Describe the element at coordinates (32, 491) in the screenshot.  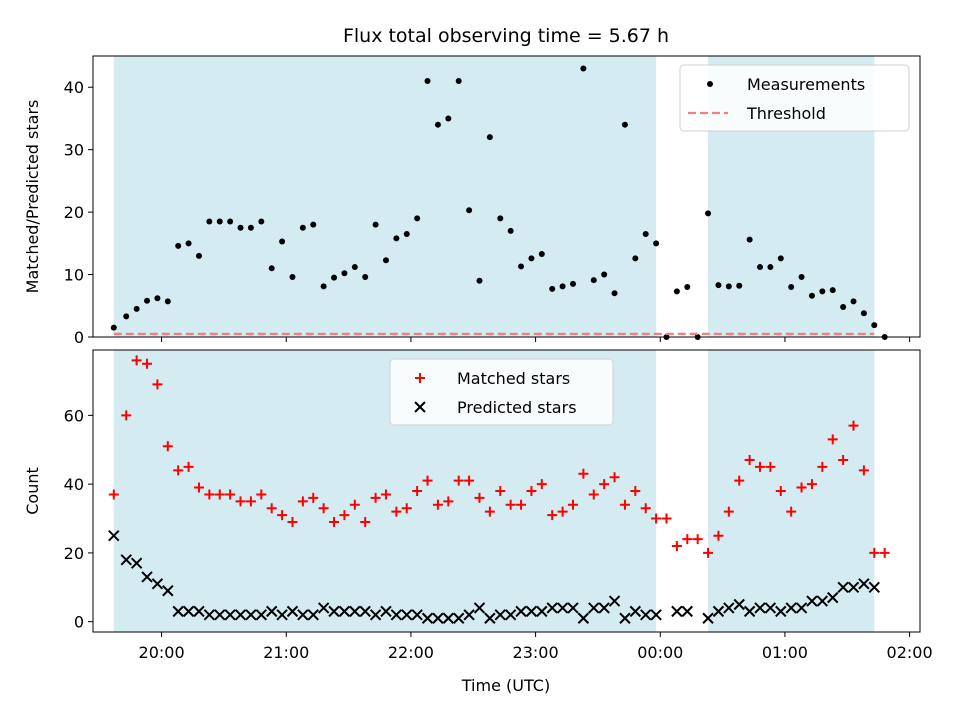
I see `y-axis-label: Count` at that location.